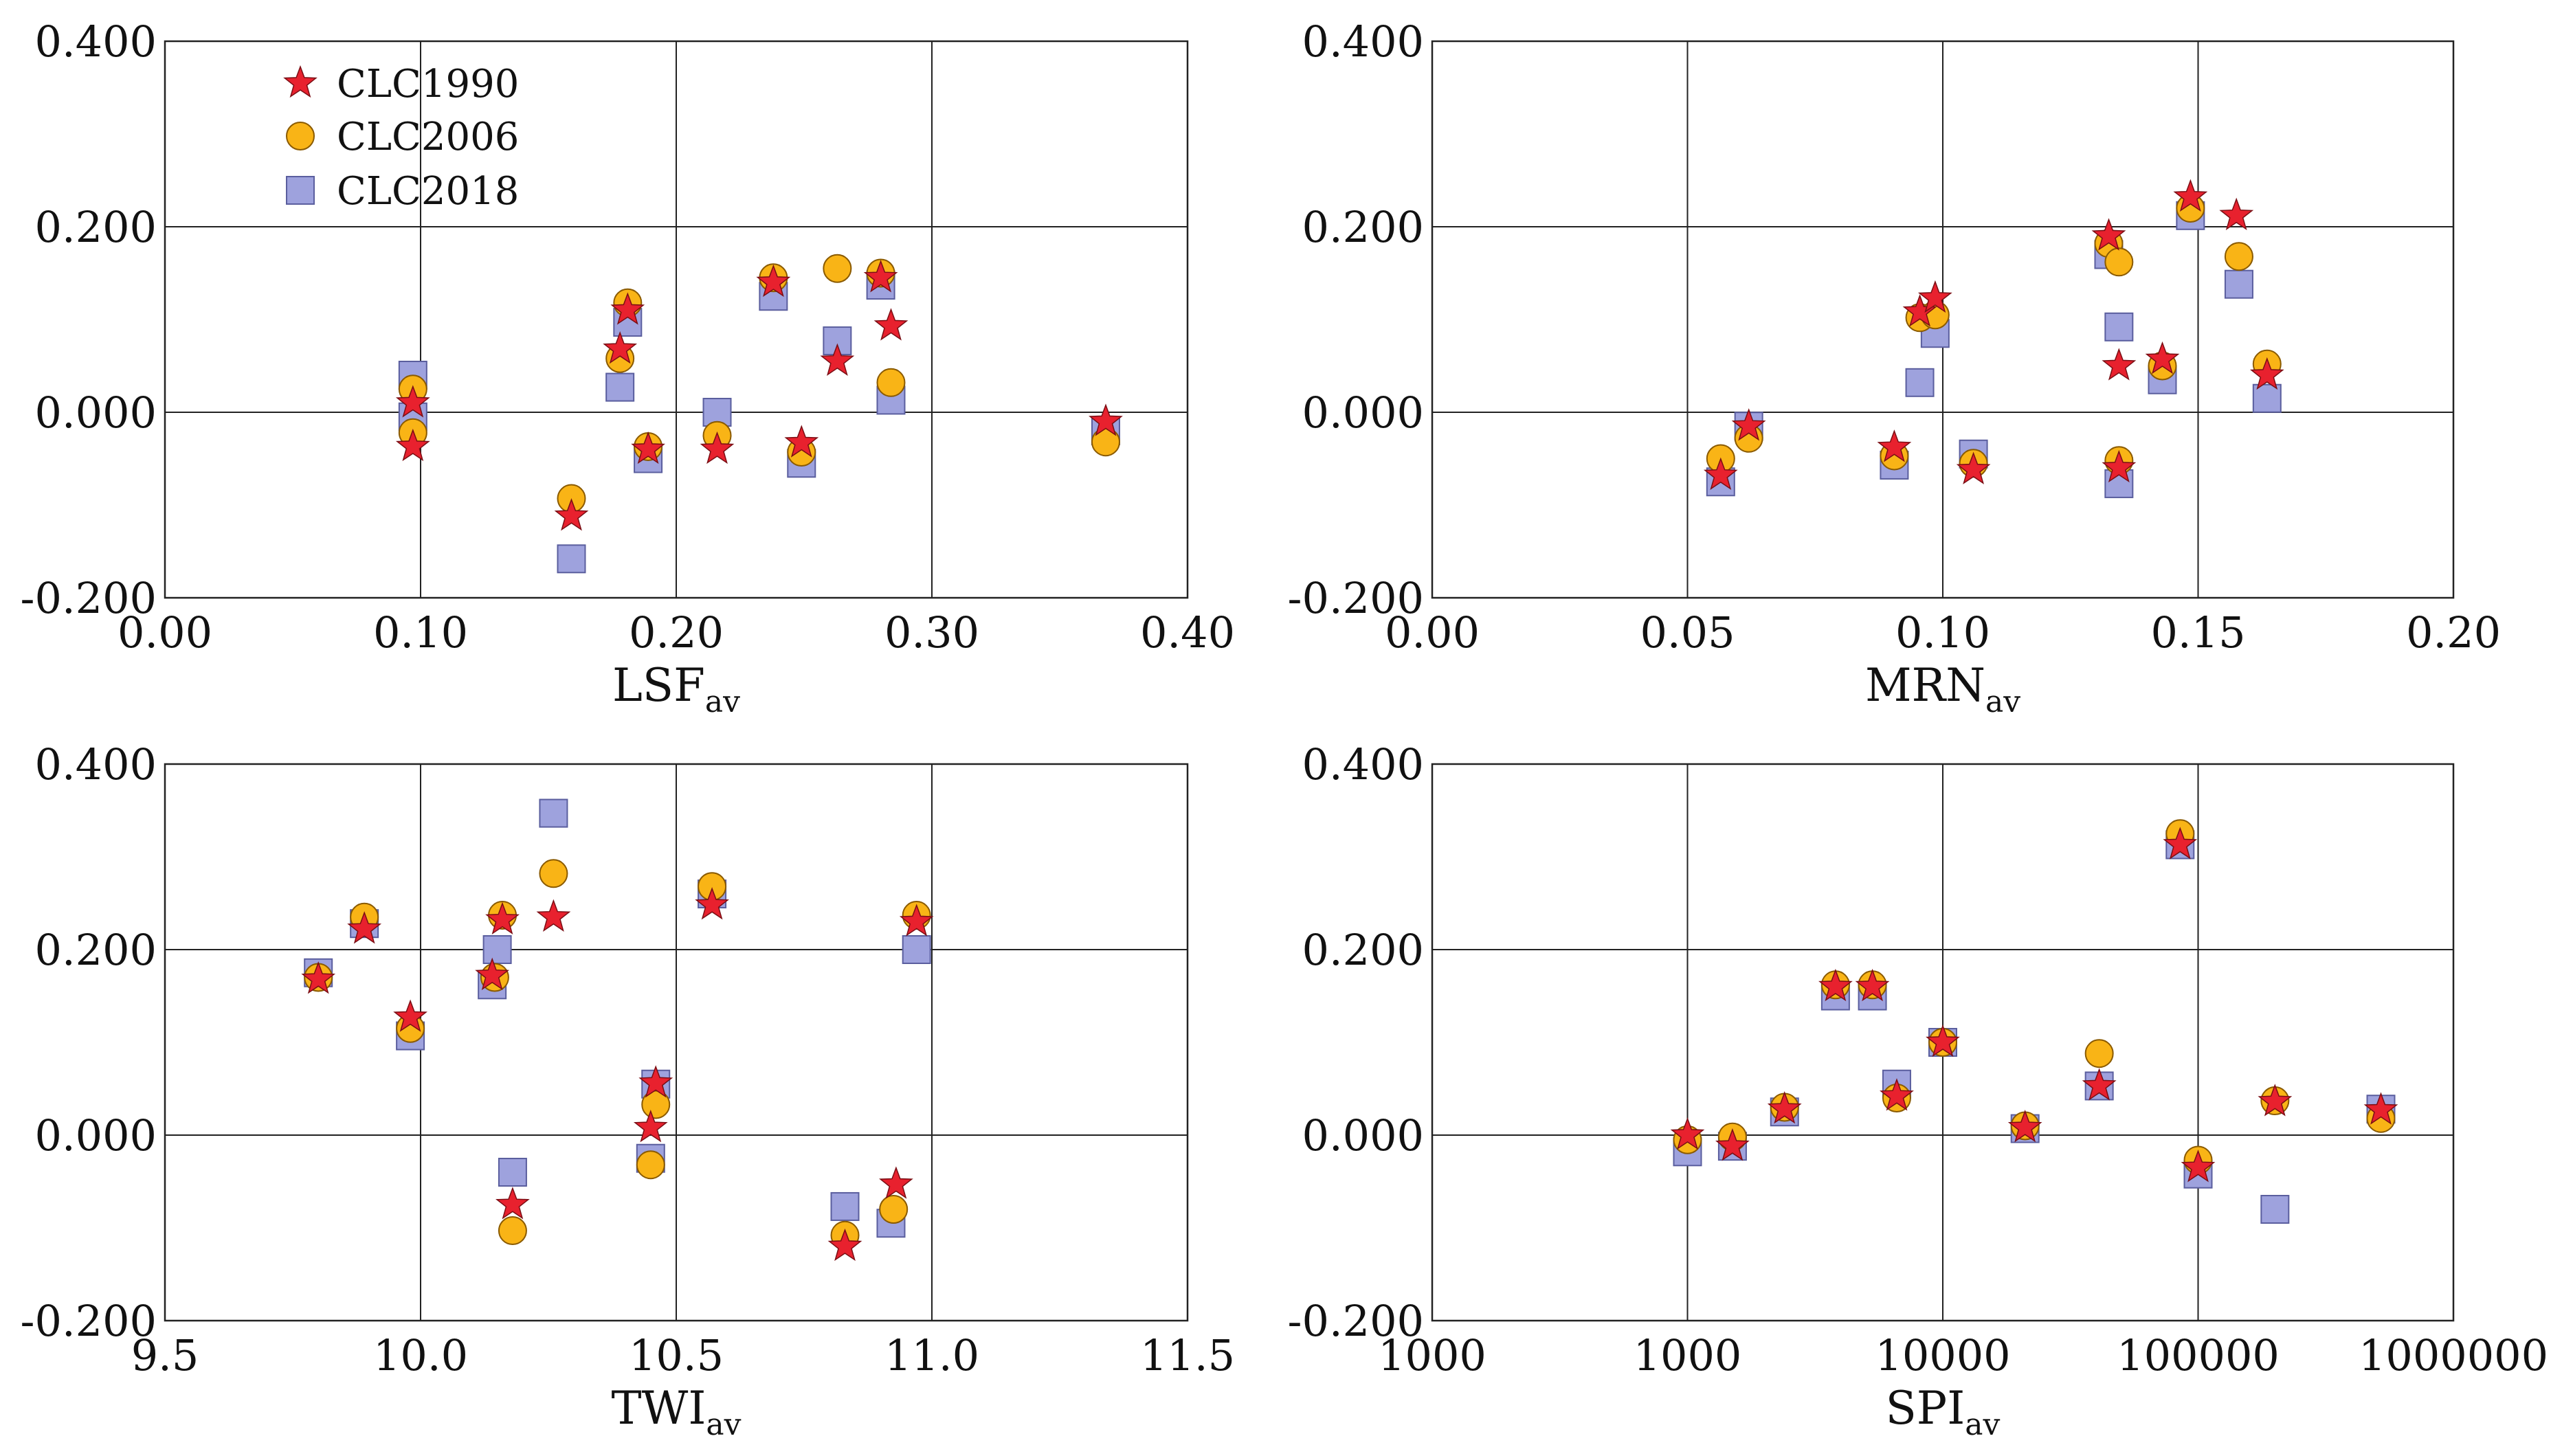 This screenshot has height=1456, width=2551. I want to click on x-axis-title-main: SPI, so click(1925, 1408).